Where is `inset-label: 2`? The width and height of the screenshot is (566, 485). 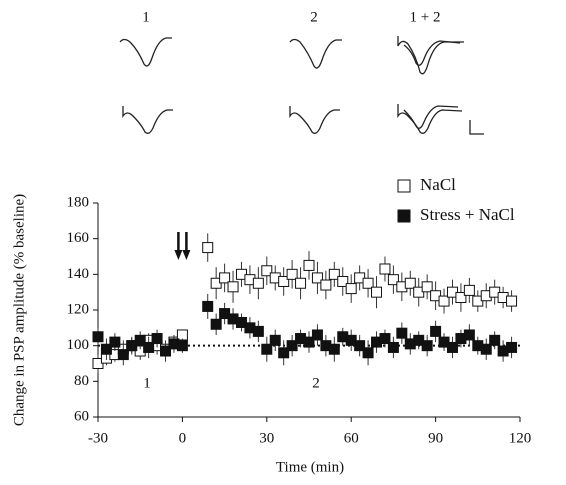
inset-label: 2 is located at coordinates (314, 17).